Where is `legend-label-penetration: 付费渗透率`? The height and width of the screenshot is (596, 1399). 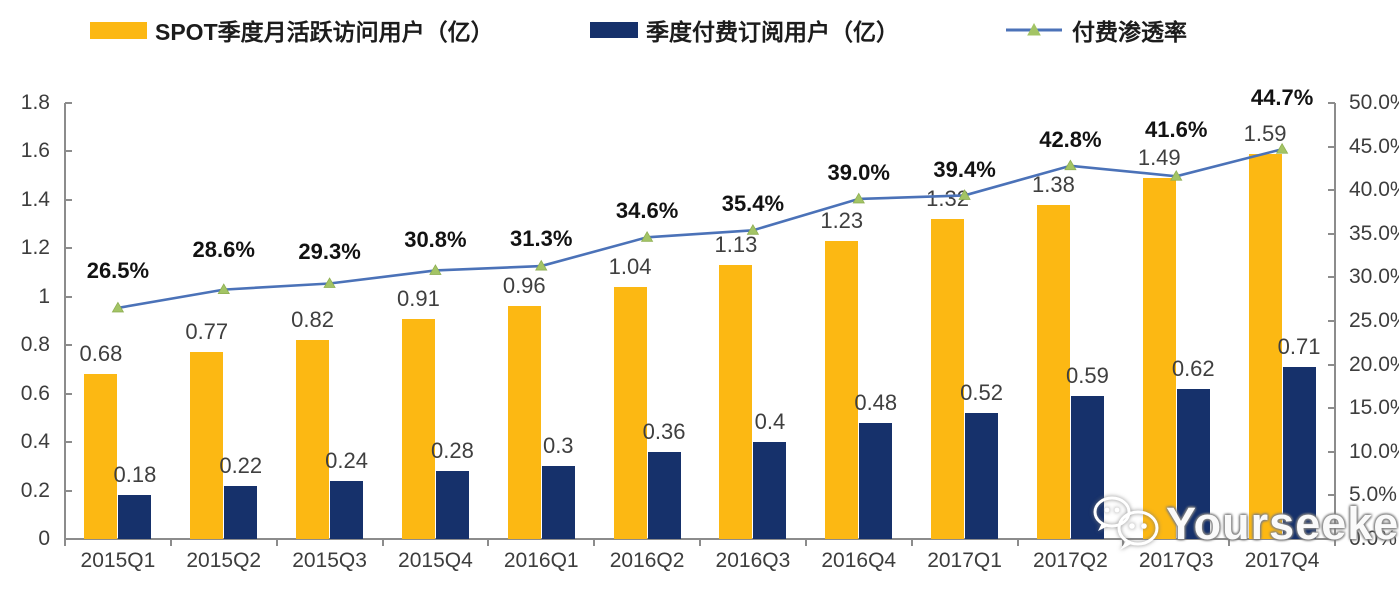 legend-label-penetration: 付费渗透率 is located at coordinates (1129, 32).